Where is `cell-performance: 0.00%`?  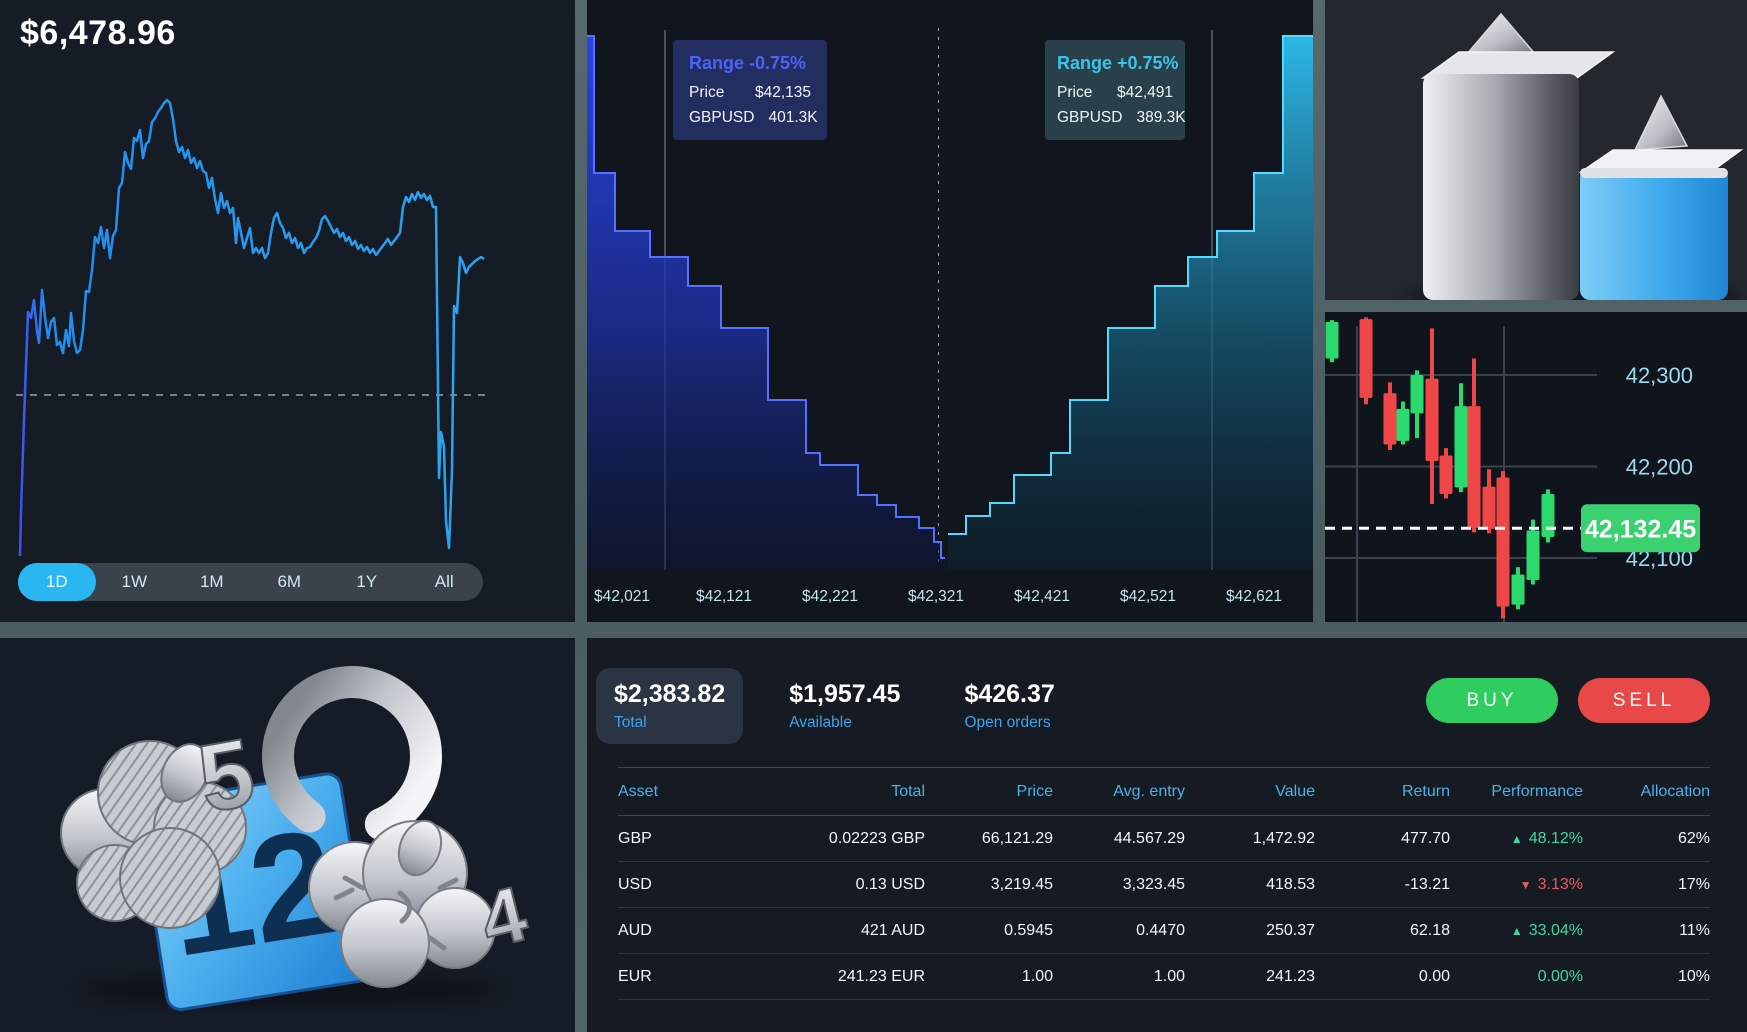
cell-performance: 0.00% is located at coordinates (1560, 976).